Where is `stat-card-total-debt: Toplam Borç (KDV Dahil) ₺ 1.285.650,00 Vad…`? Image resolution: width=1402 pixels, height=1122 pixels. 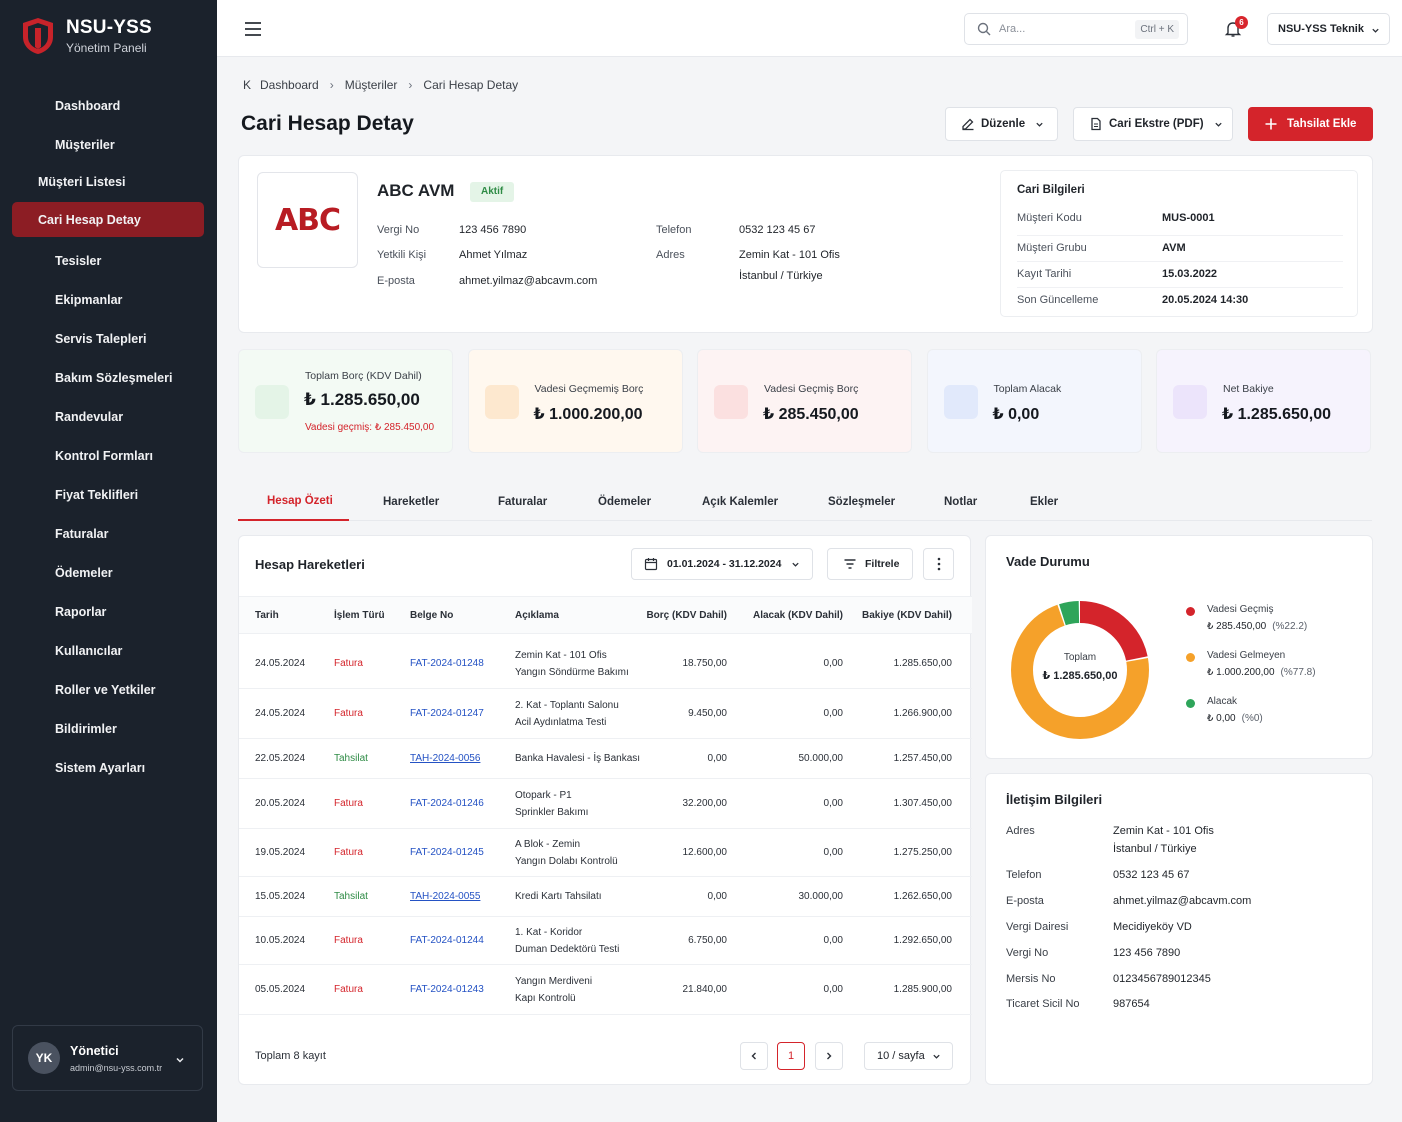 stat-card-total-debt: Toplam Borç (KDV Dahil) ₺ 1.285.650,00 Vad… is located at coordinates (345, 401).